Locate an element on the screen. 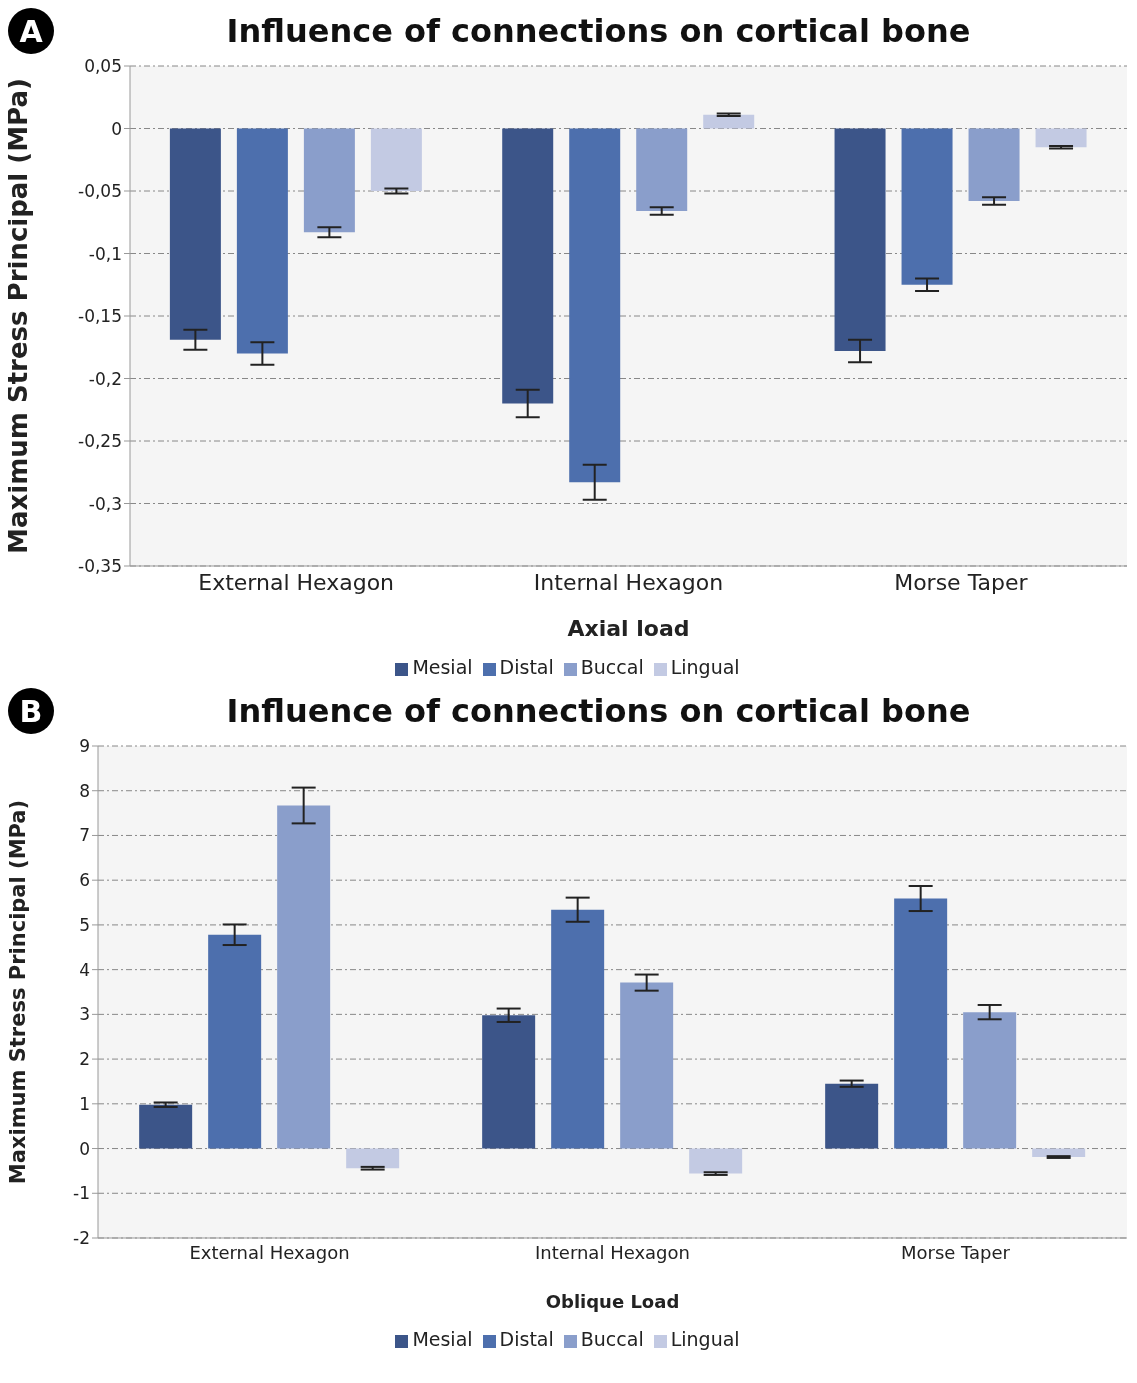  x-axis-title: Axial load is located at coordinates (628, 628).